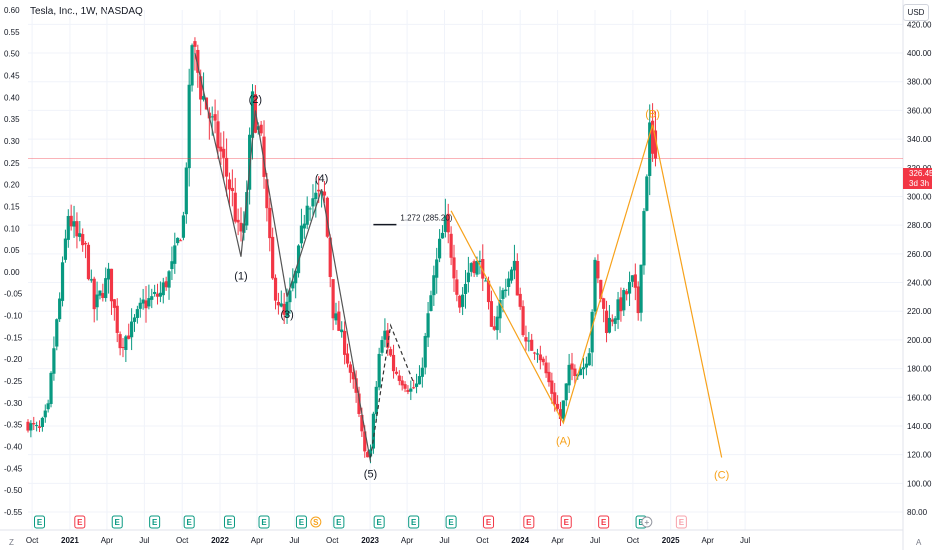  I want to click on auto-scale-button: A, so click(919, 542).